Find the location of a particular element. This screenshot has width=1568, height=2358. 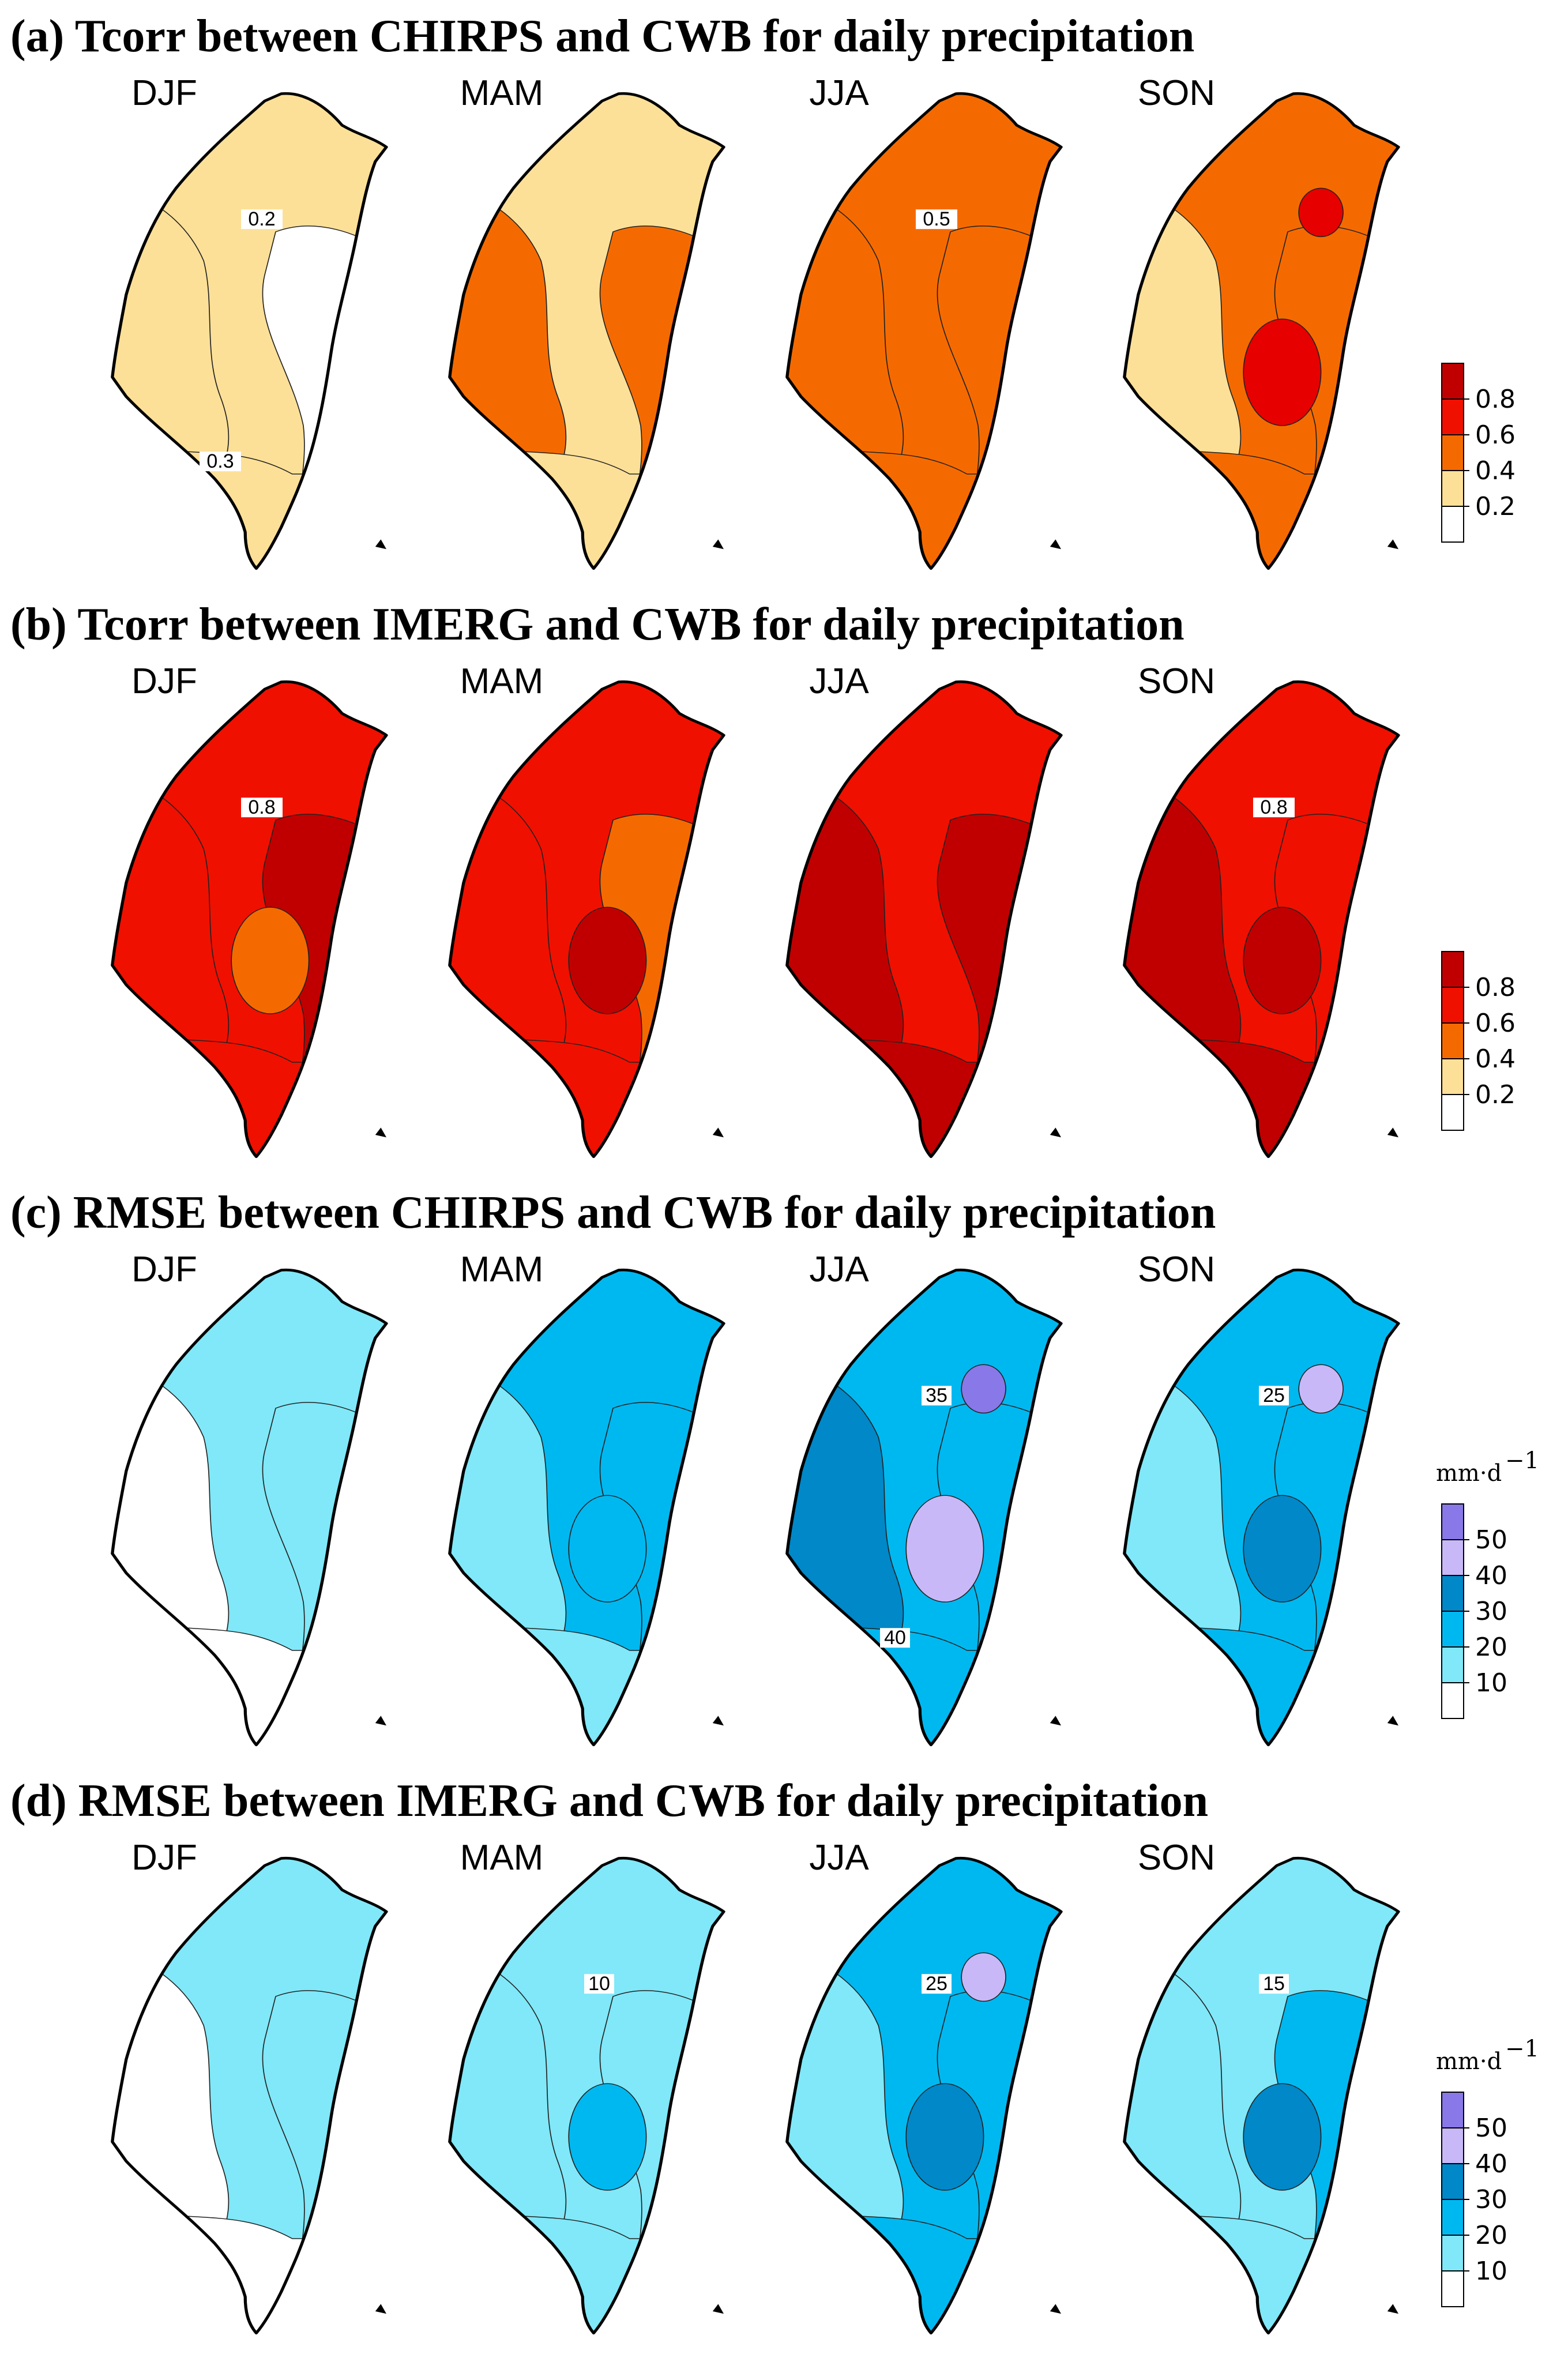

colorbar-tick-label: 0.2 is located at coordinates (1496, 1095).